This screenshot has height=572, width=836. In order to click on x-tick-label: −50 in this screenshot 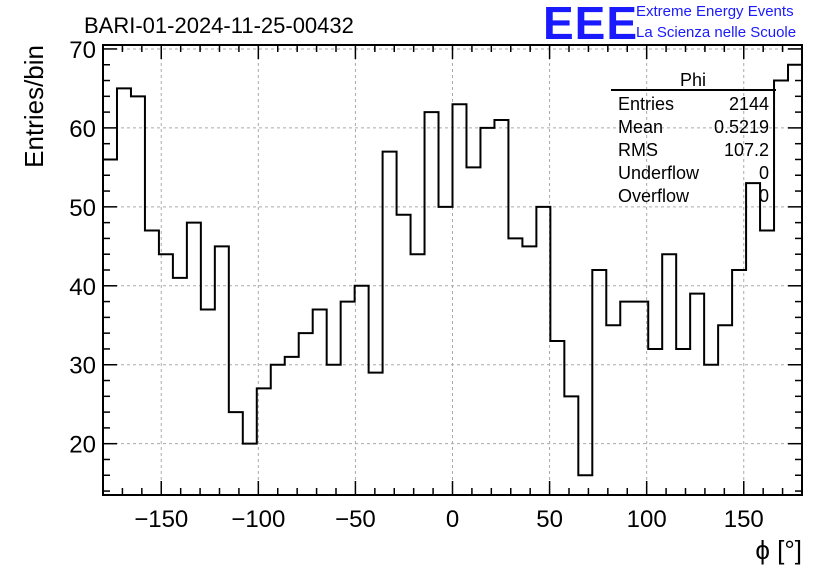, I will do `click(355, 519)`.